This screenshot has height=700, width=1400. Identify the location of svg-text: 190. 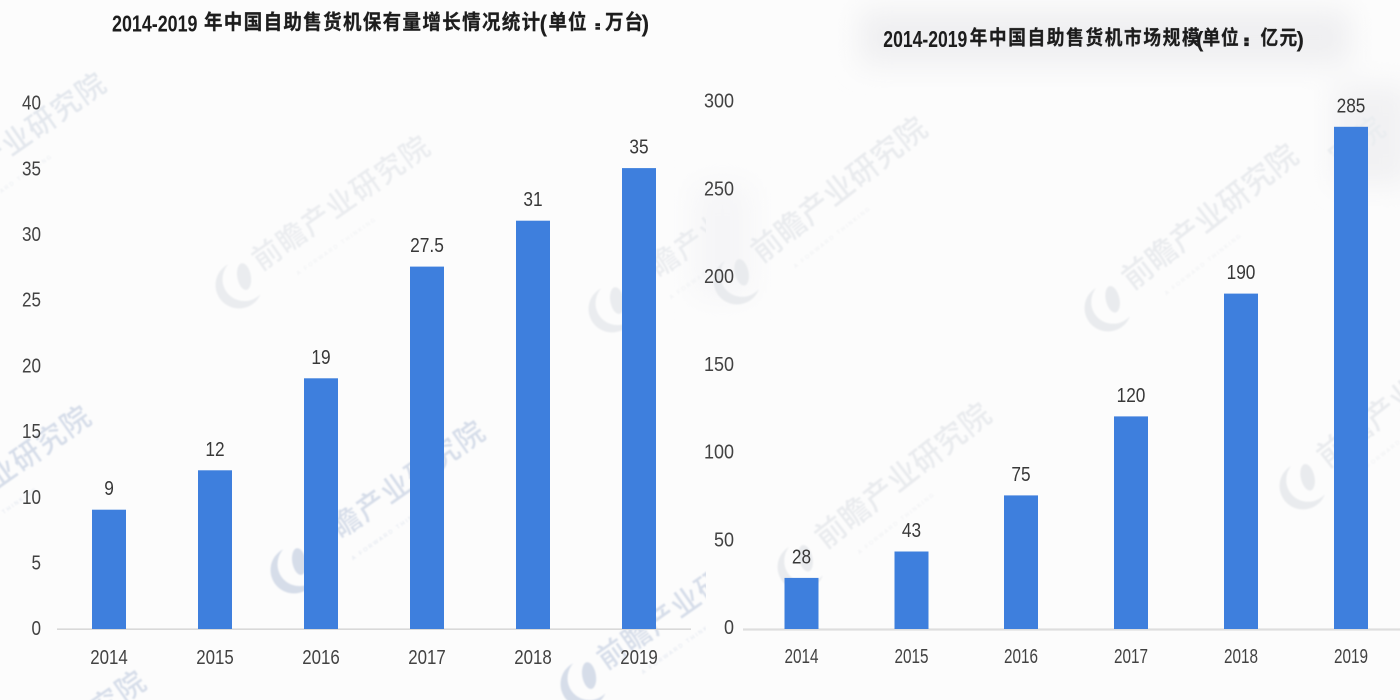
(1241, 273).